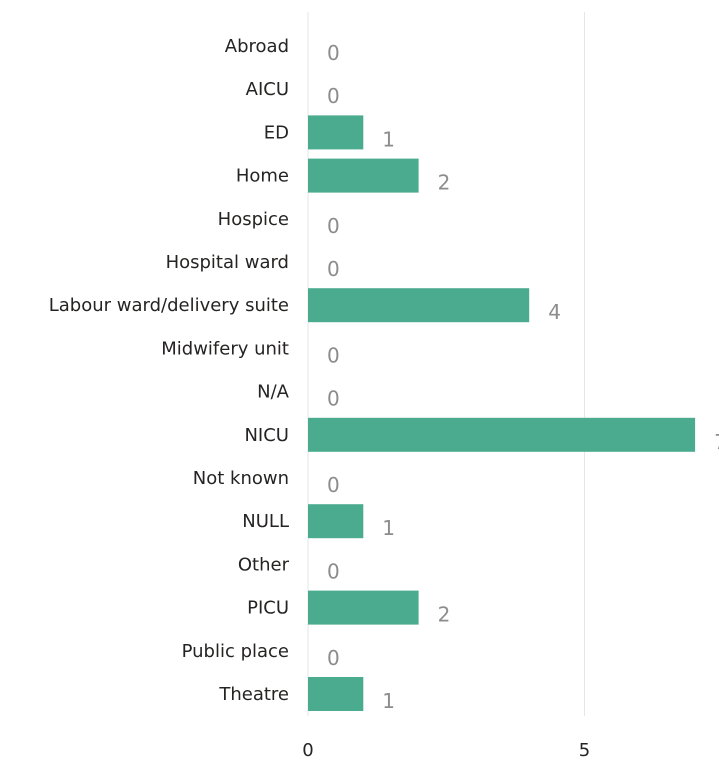  Describe the element at coordinates (266, 435) in the screenshot. I see `category-label: NICU` at that location.